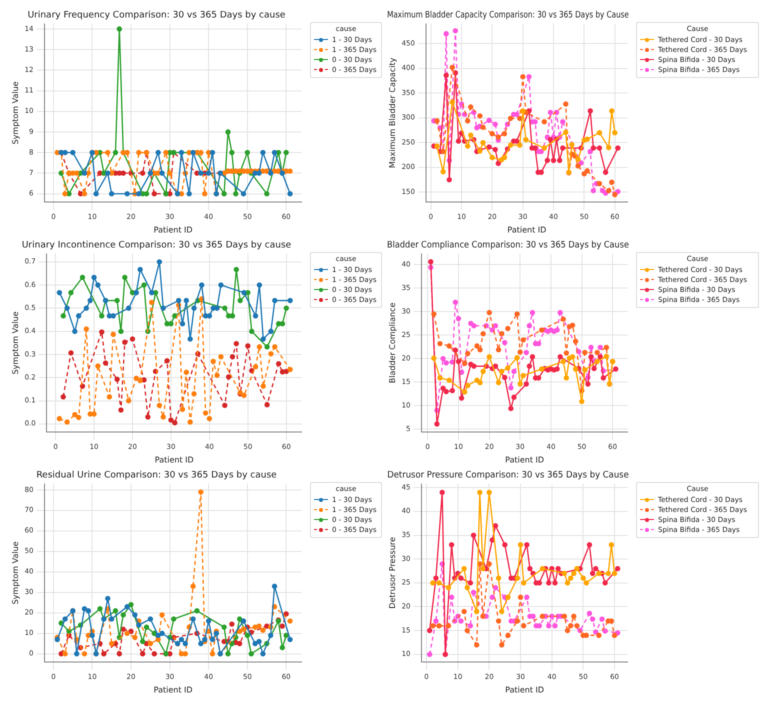 This screenshot has height=709, width=770. I want to click on chart-title: Urinary Incontinence Comparison: 30 vs 365 Days by cause, so click(157, 245).